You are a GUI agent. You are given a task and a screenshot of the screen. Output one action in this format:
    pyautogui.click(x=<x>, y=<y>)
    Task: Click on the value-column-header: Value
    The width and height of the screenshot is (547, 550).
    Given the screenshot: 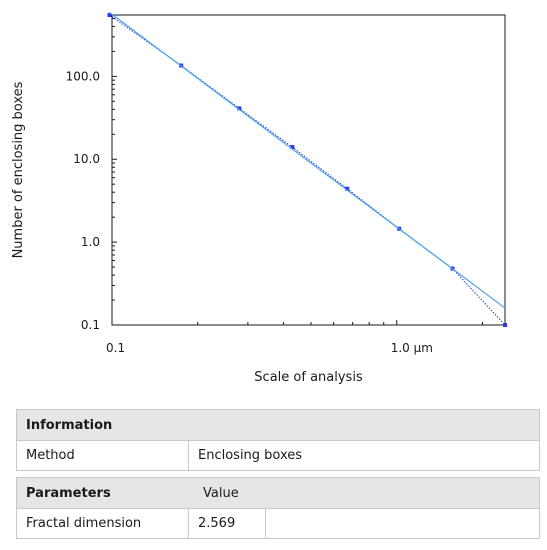 What is the action you would take?
    pyautogui.click(x=221, y=493)
    